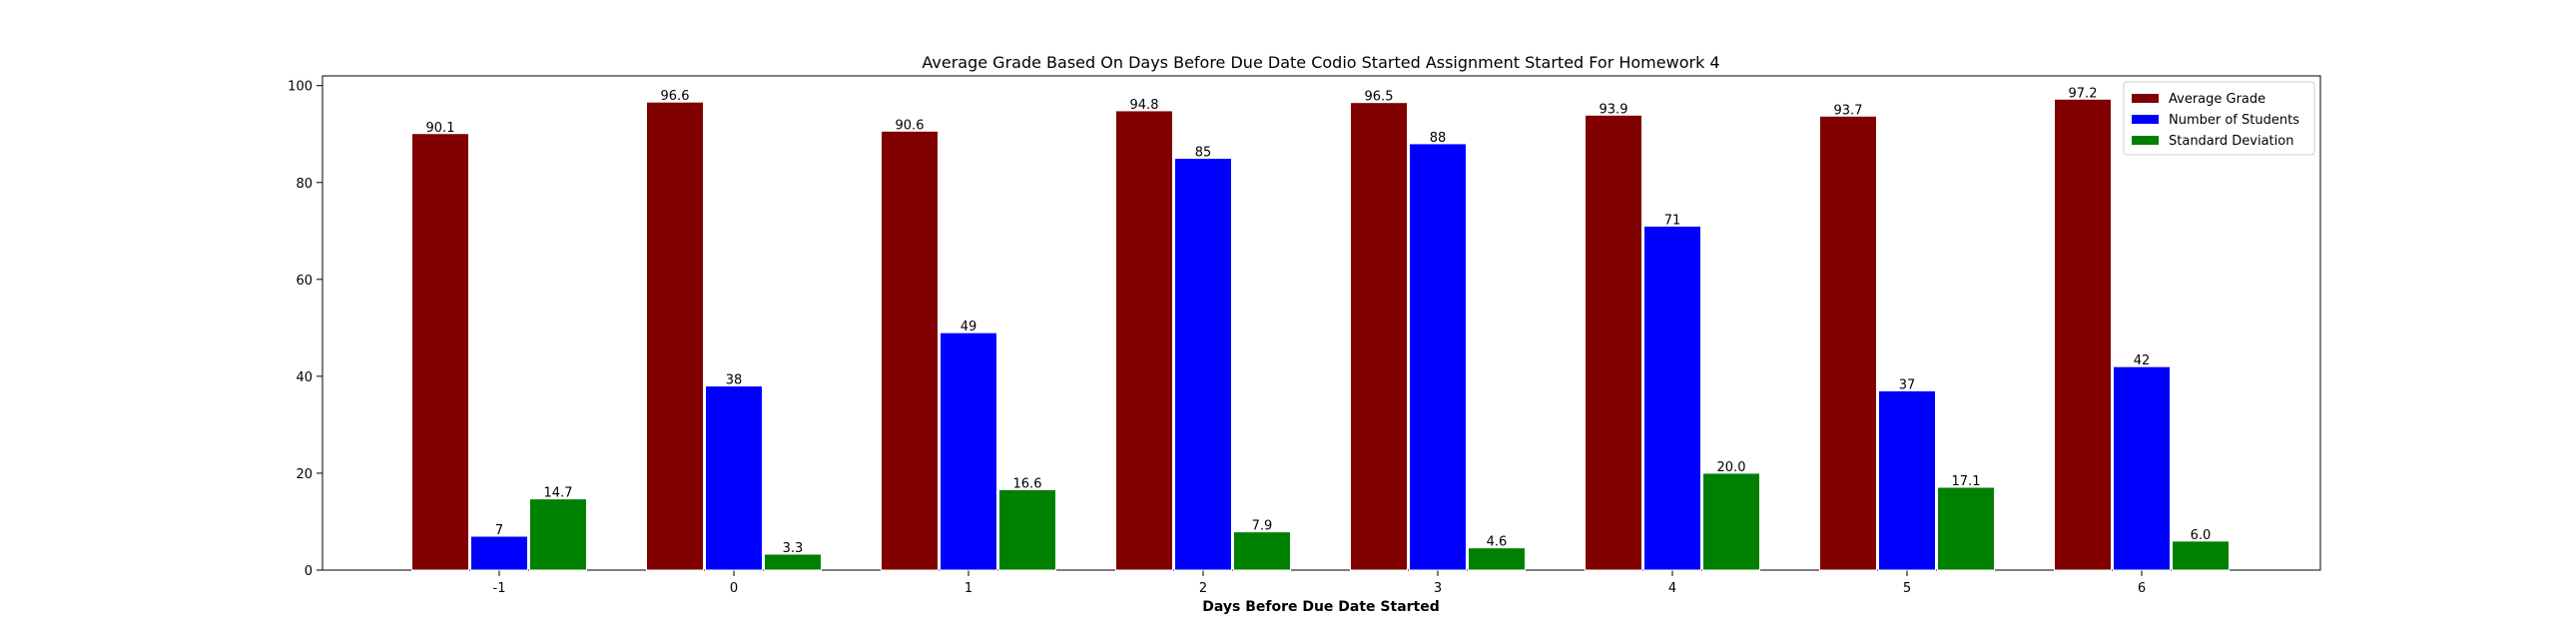 The width and height of the screenshot is (2576, 639). Describe the element at coordinates (675, 96) in the screenshot. I see `bar-value-label: 96.6` at that location.